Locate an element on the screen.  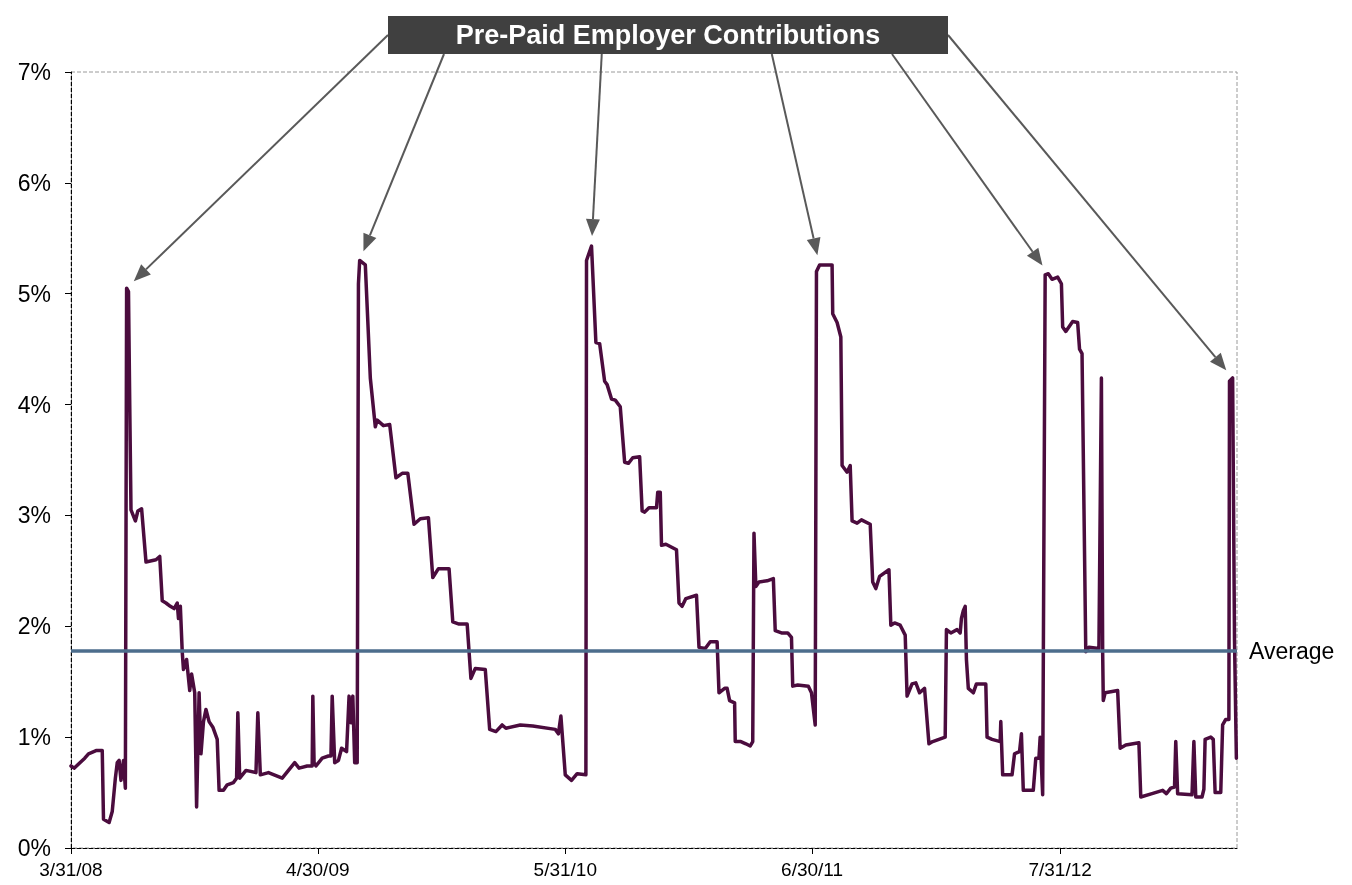
x-tick-label: 7/31/12 is located at coordinates (1060, 869).